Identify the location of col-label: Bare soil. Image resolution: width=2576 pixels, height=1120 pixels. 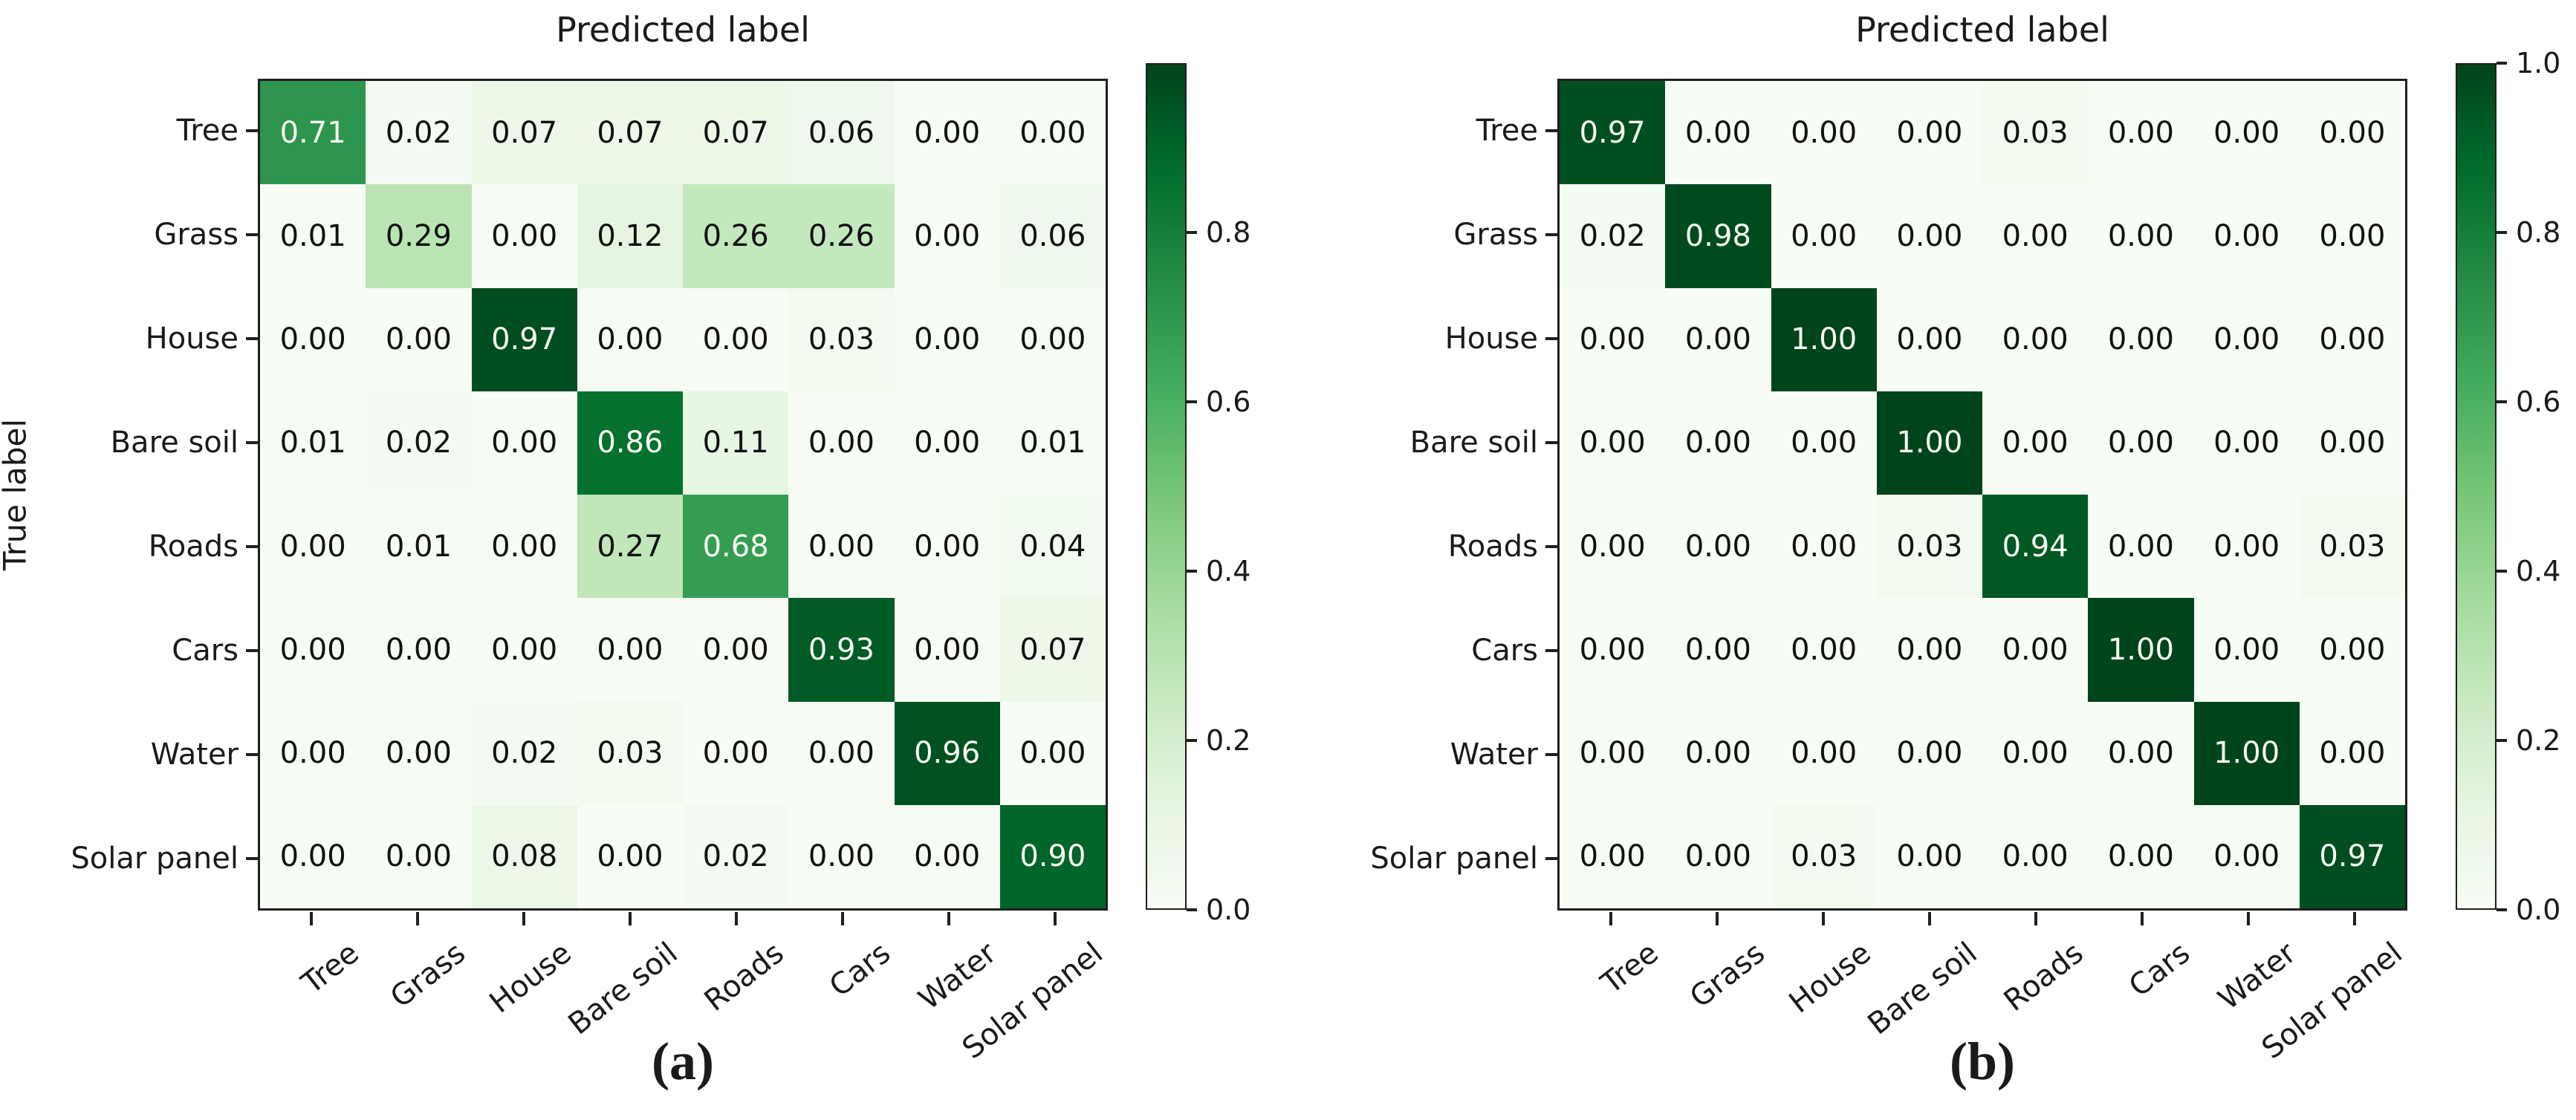
(1922, 989).